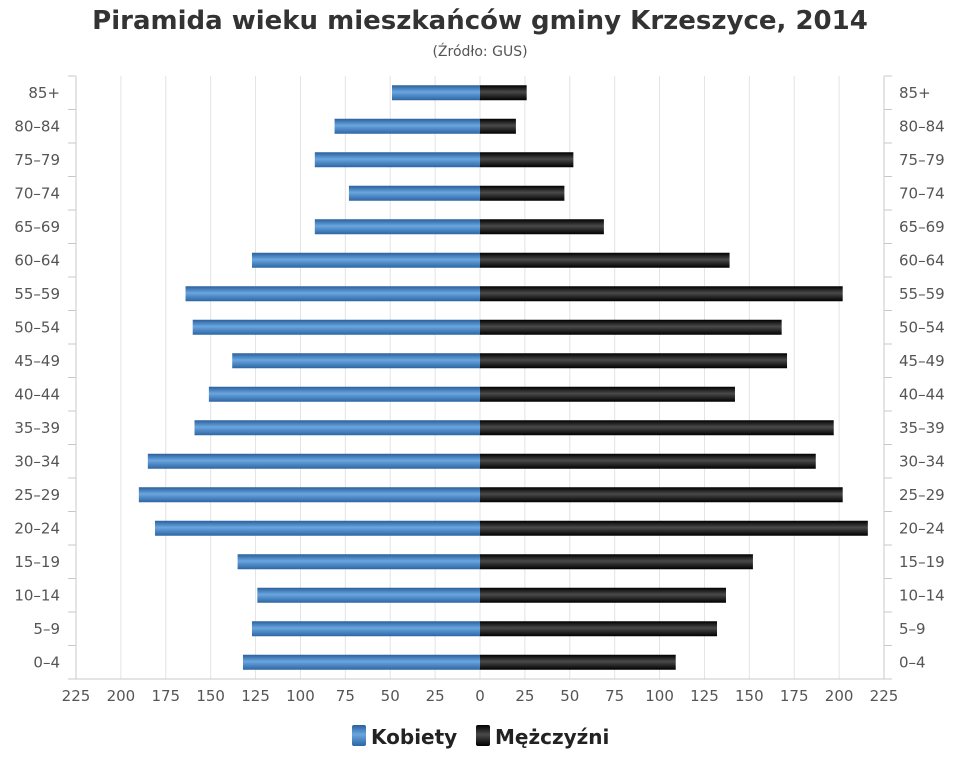 This screenshot has height=768, width=960. What do you see at coordinates (912, 629) in the screenshot?
I see `y-tick-label-right: 5–9` at bounding box center [912, 629].